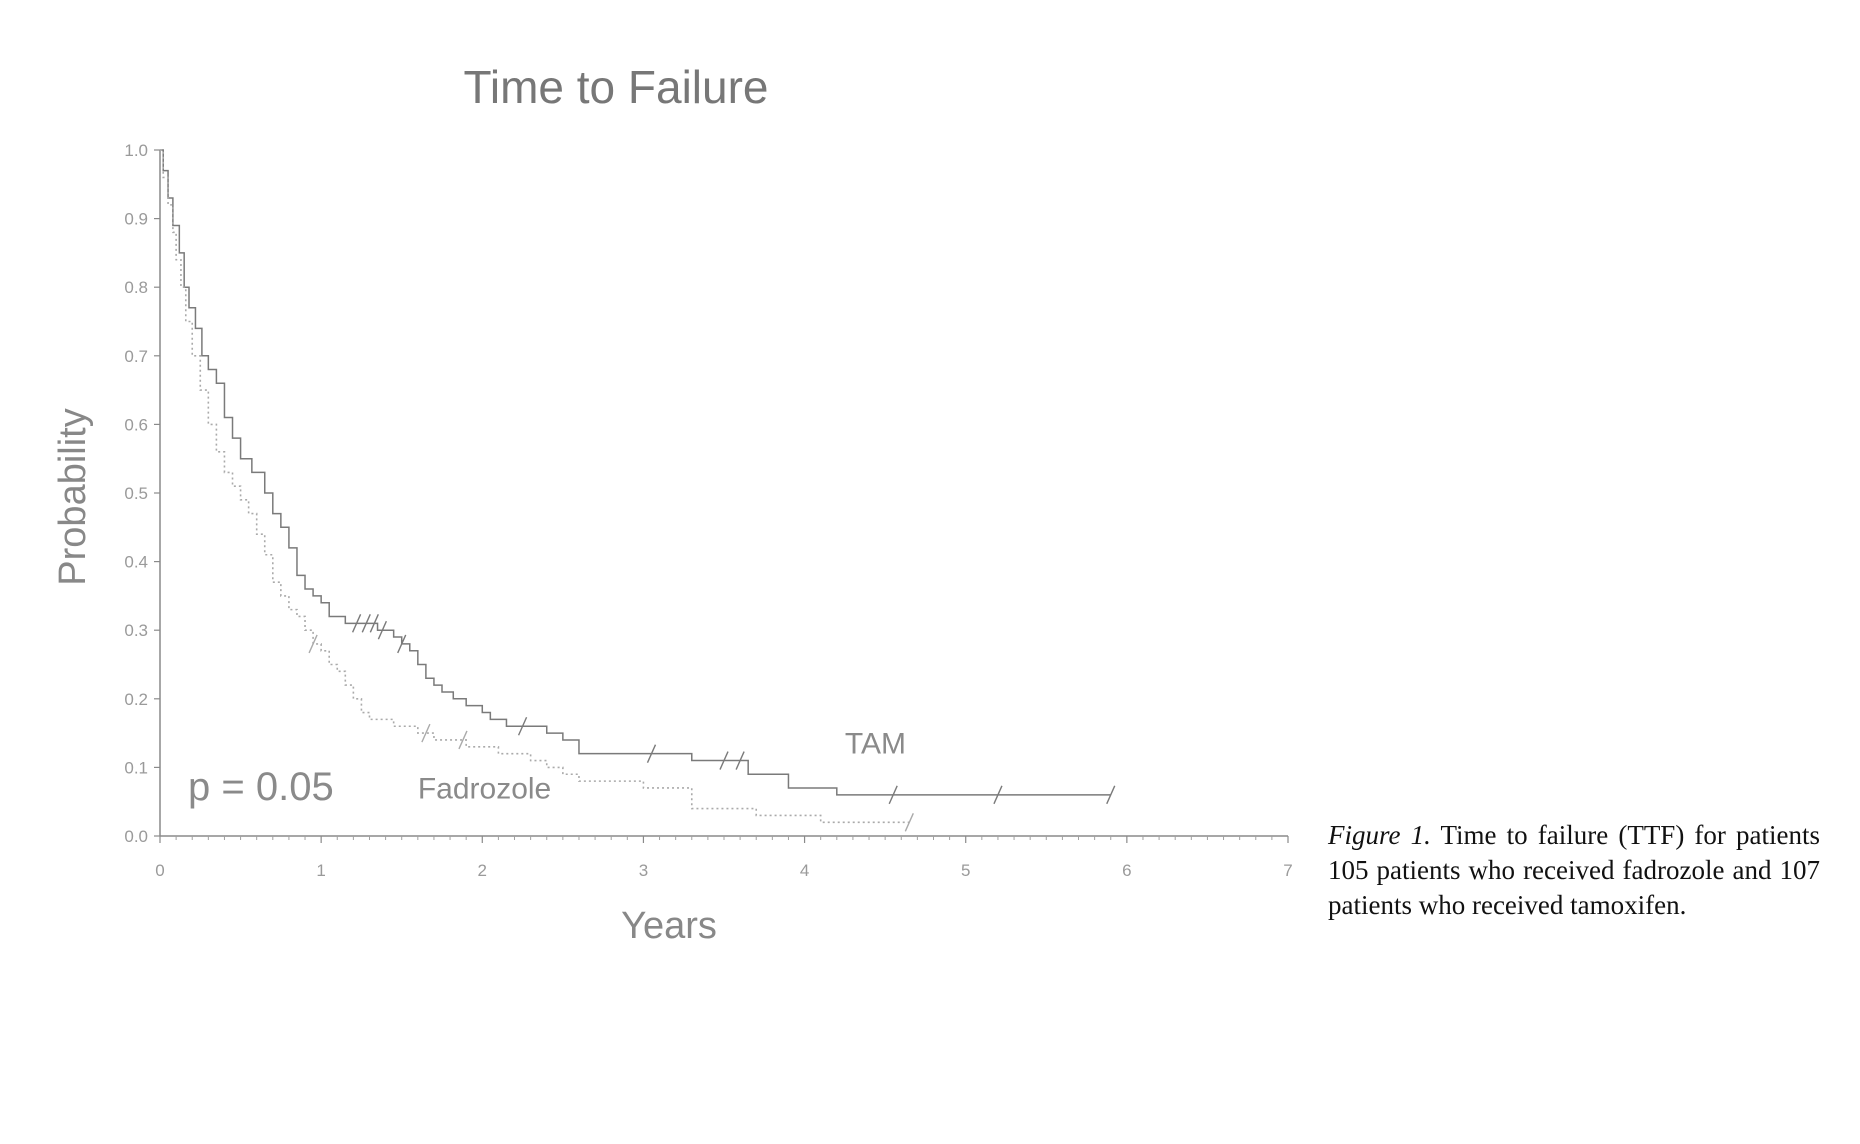  Describe the element at coordinates (136, 836) in the screenshot. I see `y-tick-label: 0.0` at that location.